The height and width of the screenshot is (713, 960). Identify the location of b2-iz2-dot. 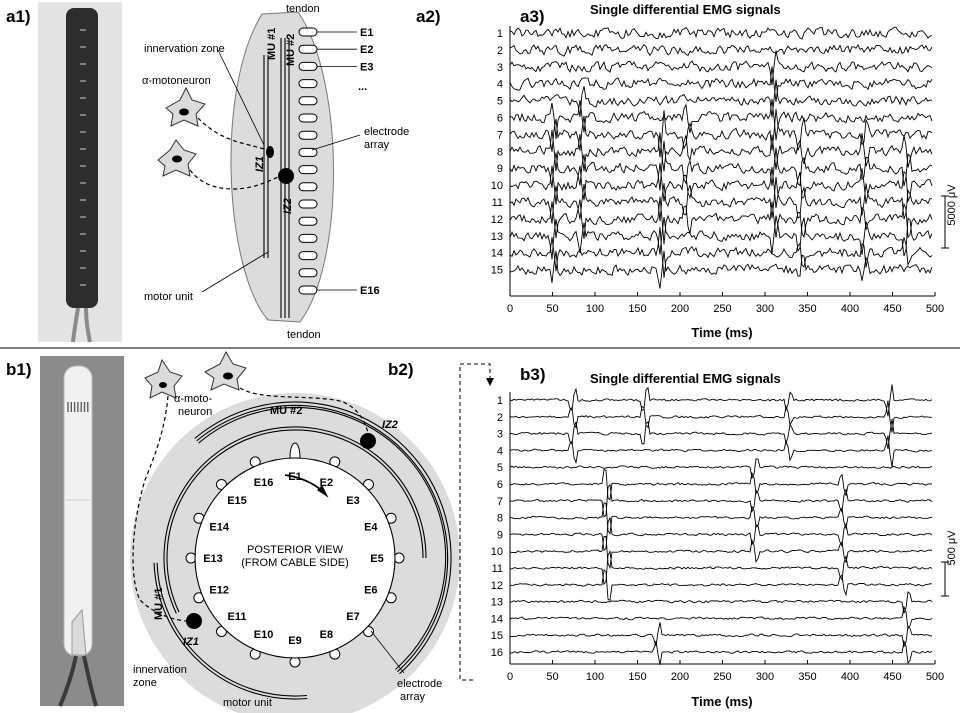
(368, 441).